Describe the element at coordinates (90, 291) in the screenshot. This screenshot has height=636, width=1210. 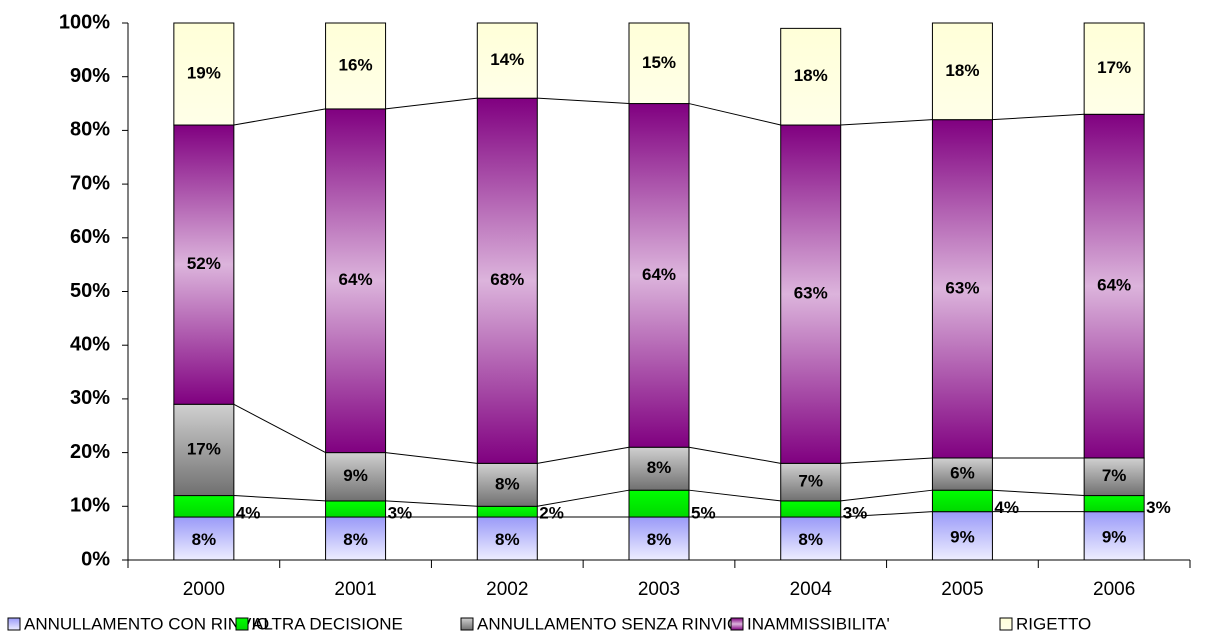
I see `y-tick-label: 50%` at that location.